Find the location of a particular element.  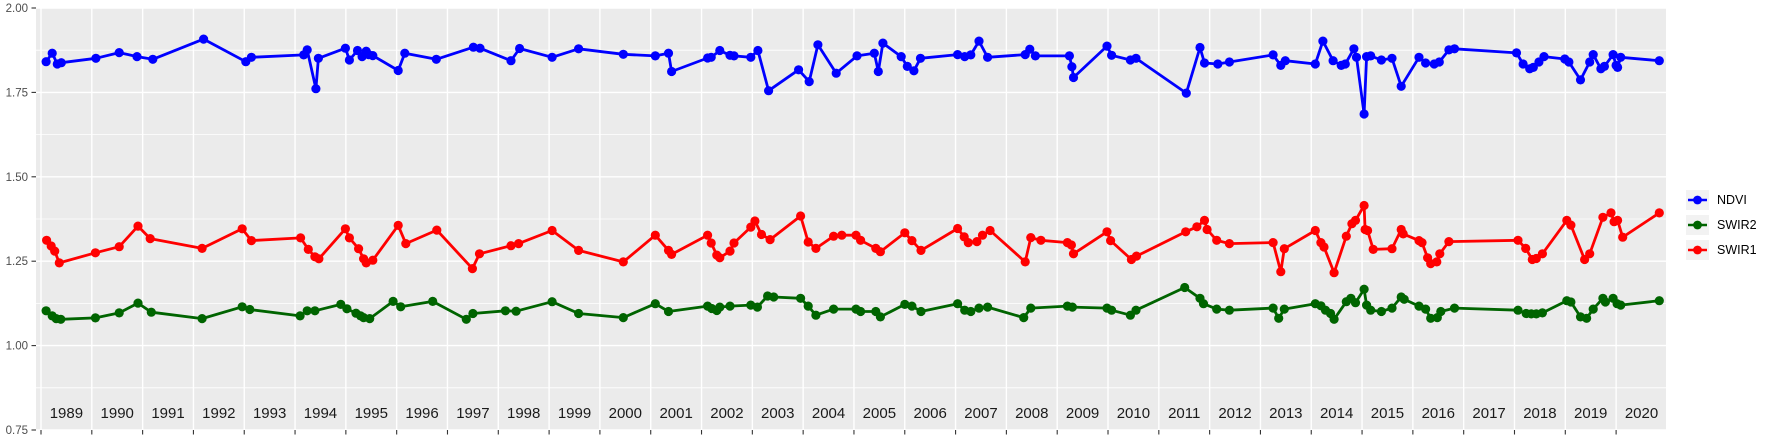

x-tick-label: 1999 is located at coordinates (574, 413).